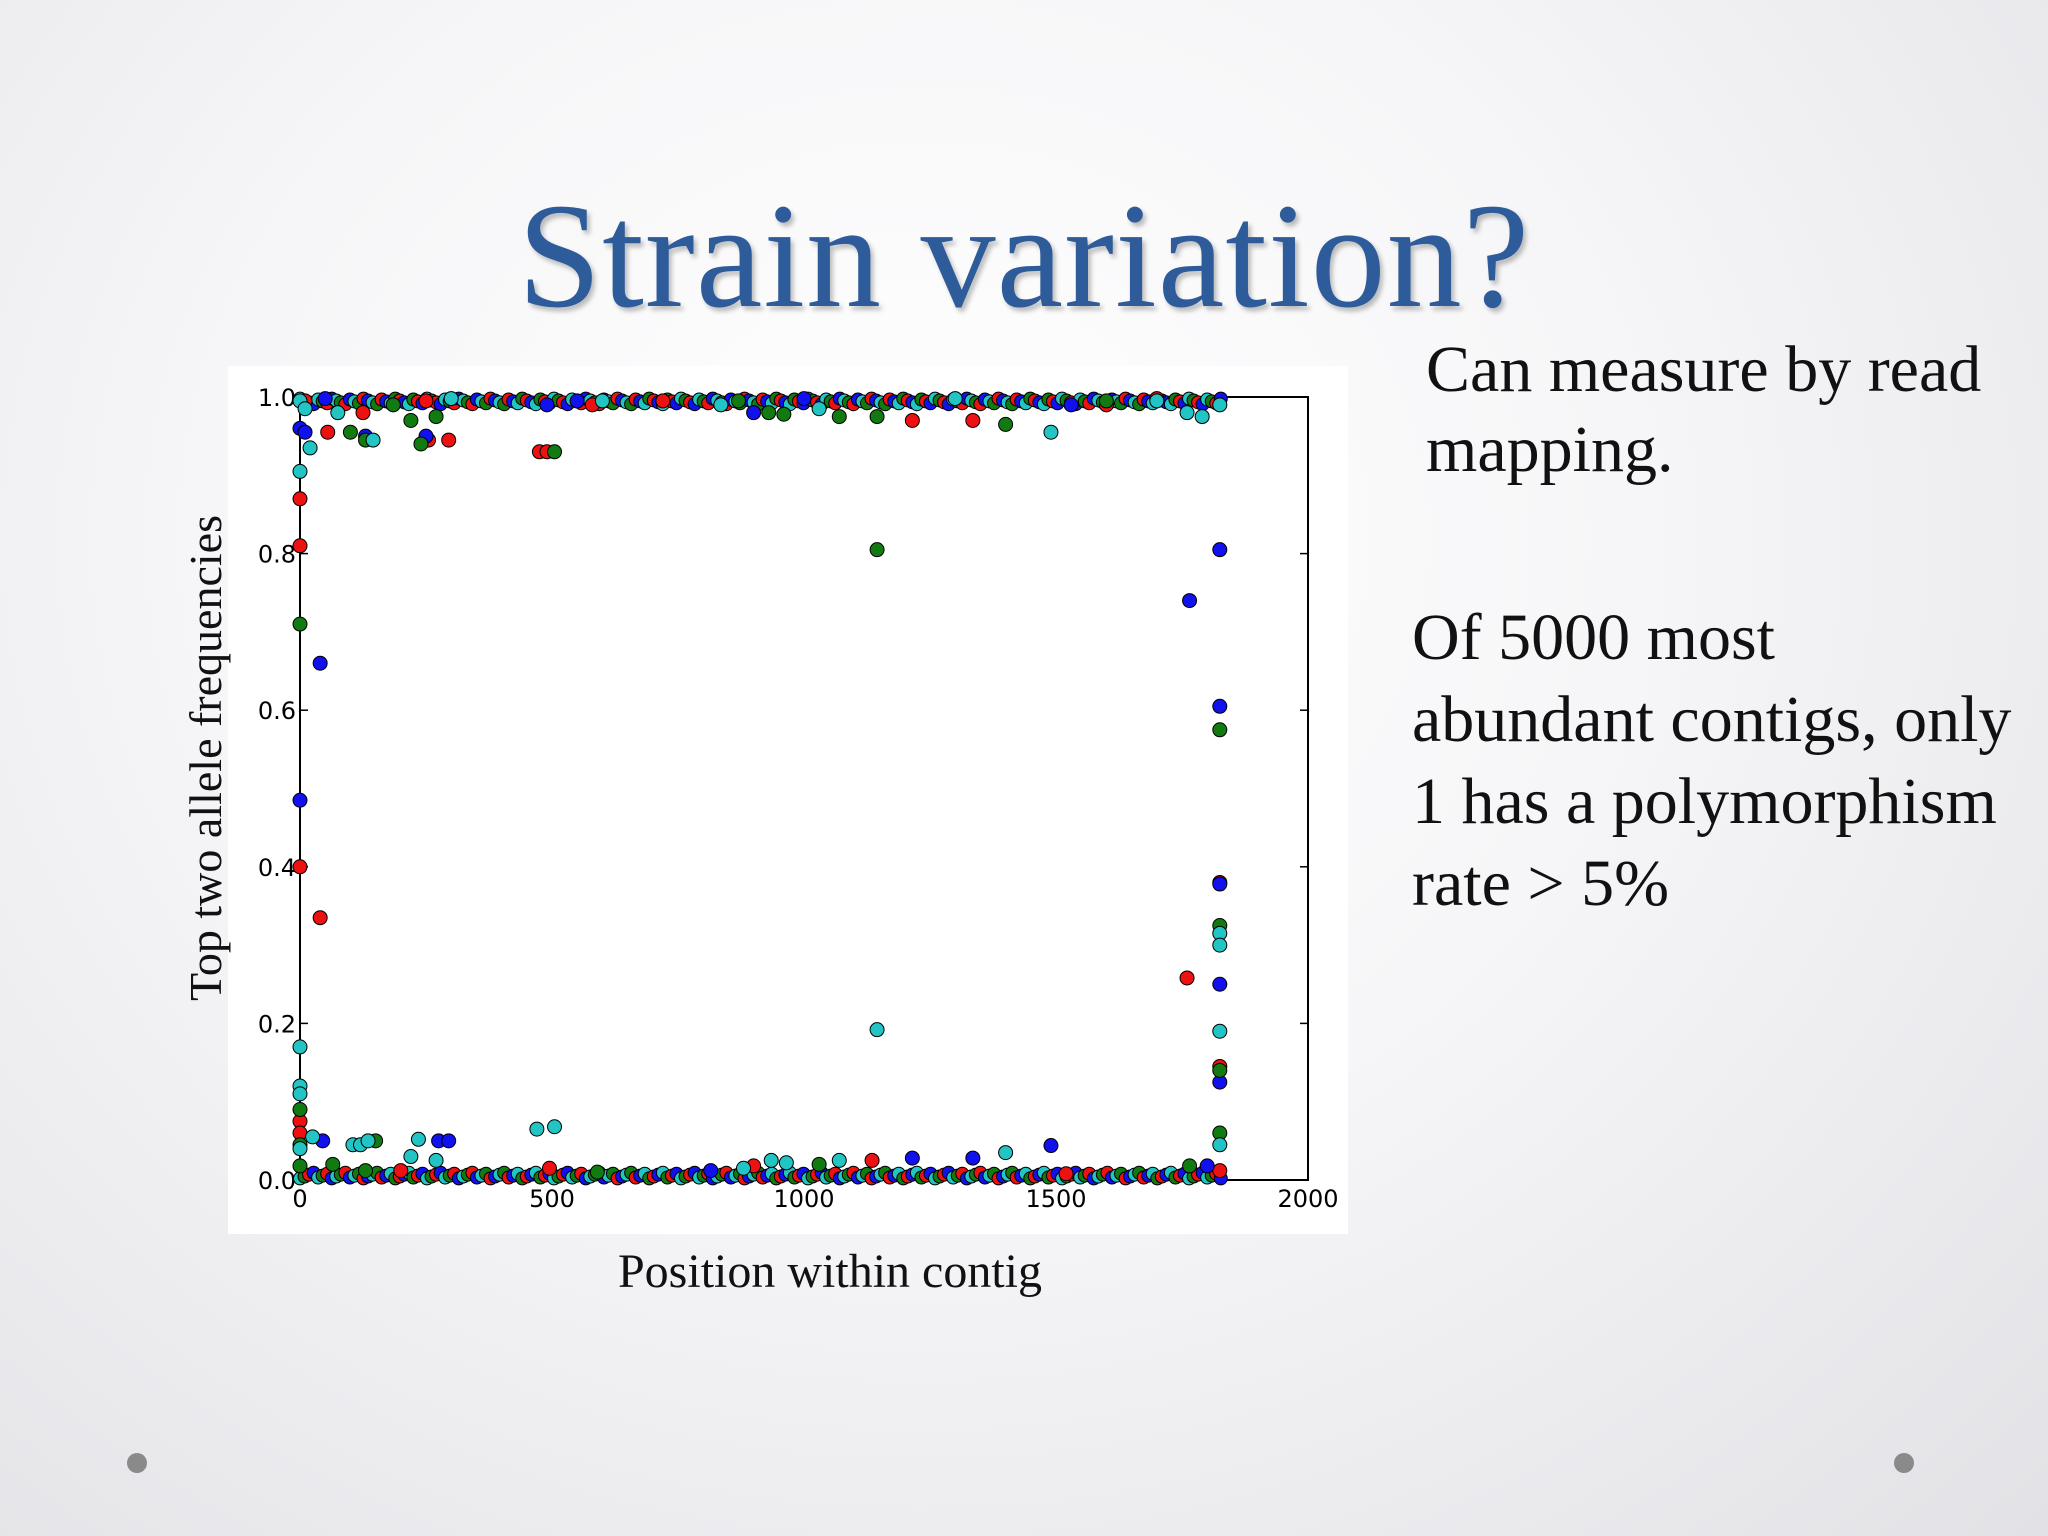  Describe the element at coordinates (277, 398) in the screenshot. I see `y-tick-label: 1.0` at that location.